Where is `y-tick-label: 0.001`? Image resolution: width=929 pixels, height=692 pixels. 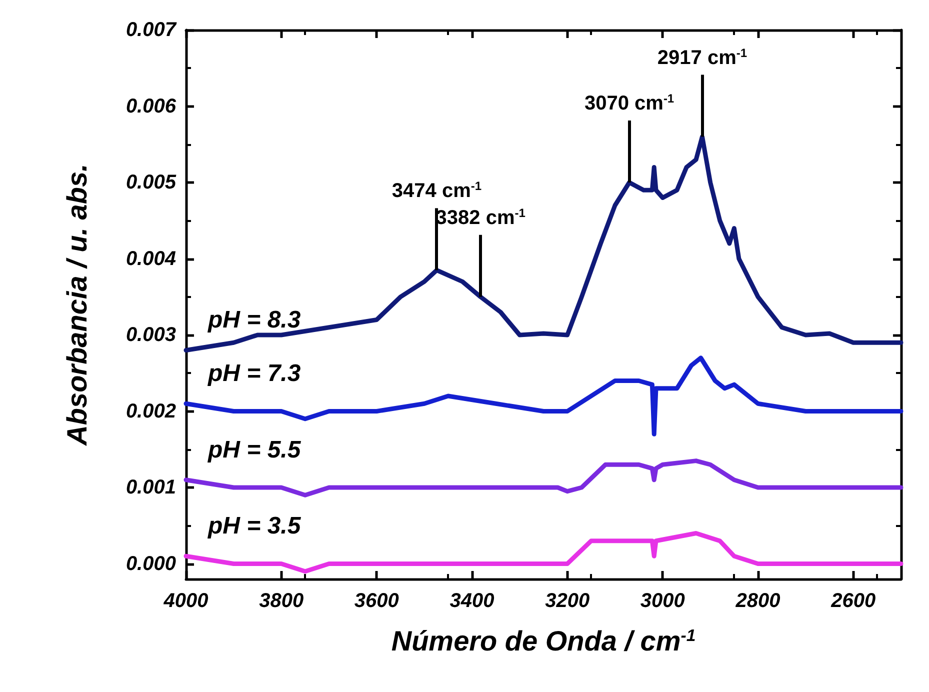
y-tick-label: 0.001 is located at coordinates (151, 487).